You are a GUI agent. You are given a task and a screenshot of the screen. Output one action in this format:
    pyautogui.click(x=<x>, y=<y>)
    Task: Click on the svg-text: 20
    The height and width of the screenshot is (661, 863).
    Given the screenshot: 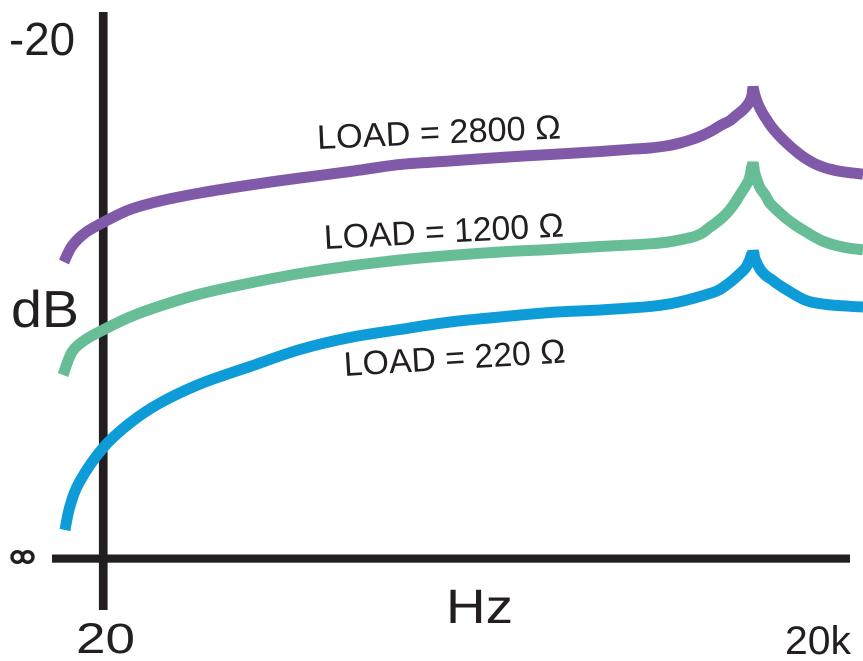 What is the action you would take?
    pyautogui.click(x=105, y=638)
    